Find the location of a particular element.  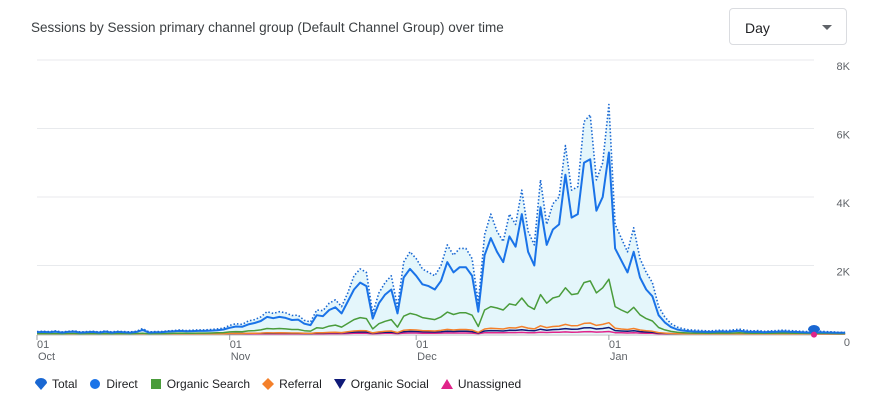

y-tick-label: 2K is located at coordinates (844, 273).